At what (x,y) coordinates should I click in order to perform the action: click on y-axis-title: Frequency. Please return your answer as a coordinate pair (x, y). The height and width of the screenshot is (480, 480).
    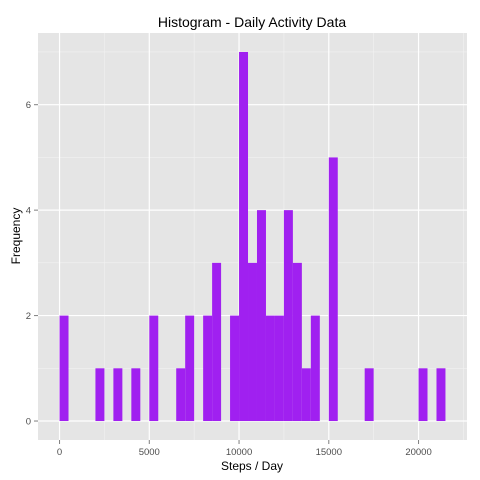
    Looking at the image, I should click on (16, 236).